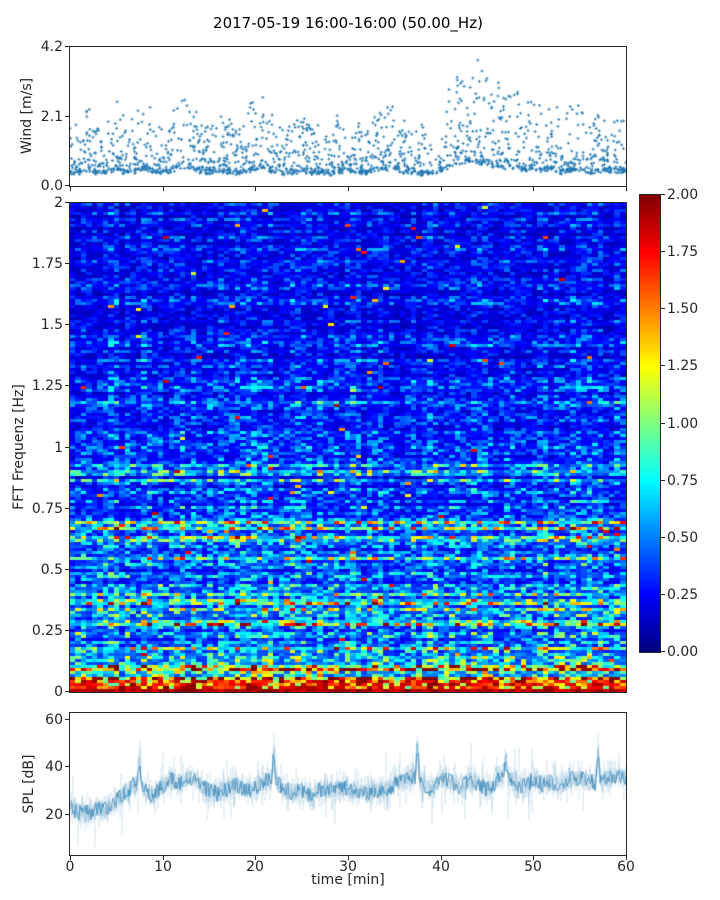 The width and height of the screenshot is (720, 900). Describe the element at coordinates (51, 117) in the screenshot. I see `wind-ytick-label: 2.1` at that location.